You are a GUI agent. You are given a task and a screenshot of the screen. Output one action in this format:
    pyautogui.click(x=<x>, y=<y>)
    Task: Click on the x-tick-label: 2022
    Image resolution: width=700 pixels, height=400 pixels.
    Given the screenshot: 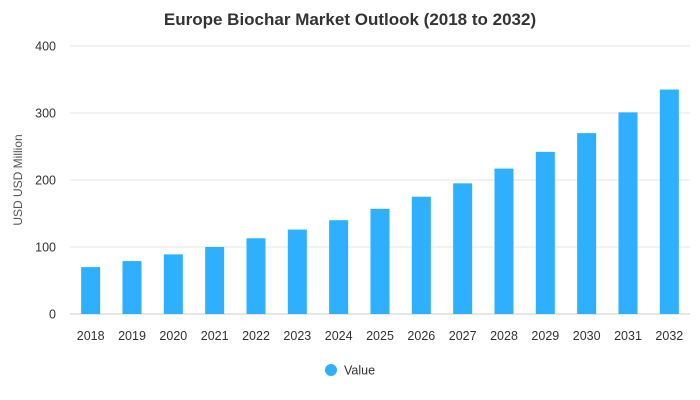 What is the action you would take?
    pyautogui.click(x=256, y=336)
    